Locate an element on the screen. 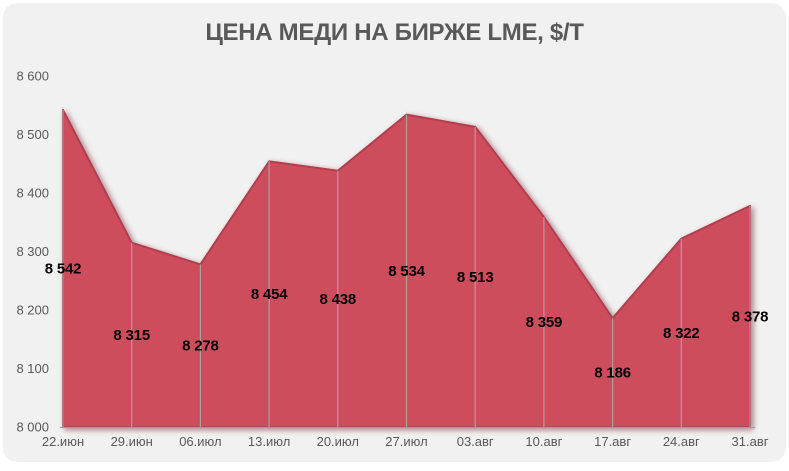 This screenshot has width=789, height=471. x-axis-tick-label: 17.авг is located at coordinates (612, 441).